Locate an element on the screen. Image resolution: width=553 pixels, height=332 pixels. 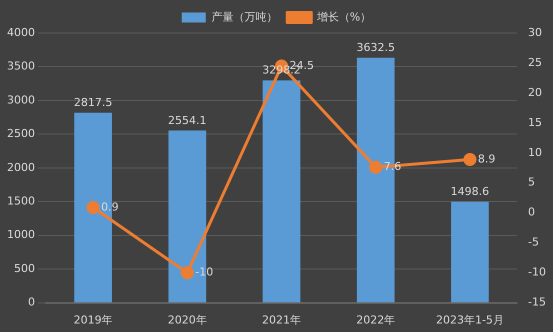
y2-tick-label: -15 is located at coordinates (537, 302).